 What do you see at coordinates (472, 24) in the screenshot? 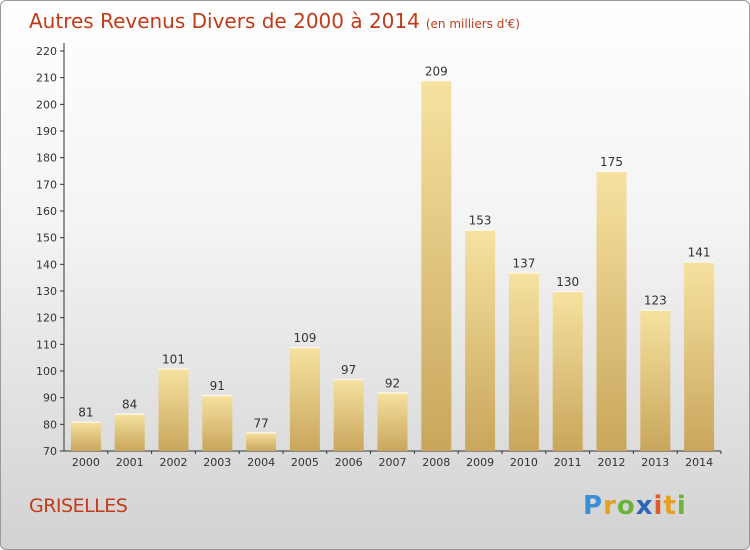
I see `chart-unit: (en milliers d'€)` at bounding box center [472, 24].